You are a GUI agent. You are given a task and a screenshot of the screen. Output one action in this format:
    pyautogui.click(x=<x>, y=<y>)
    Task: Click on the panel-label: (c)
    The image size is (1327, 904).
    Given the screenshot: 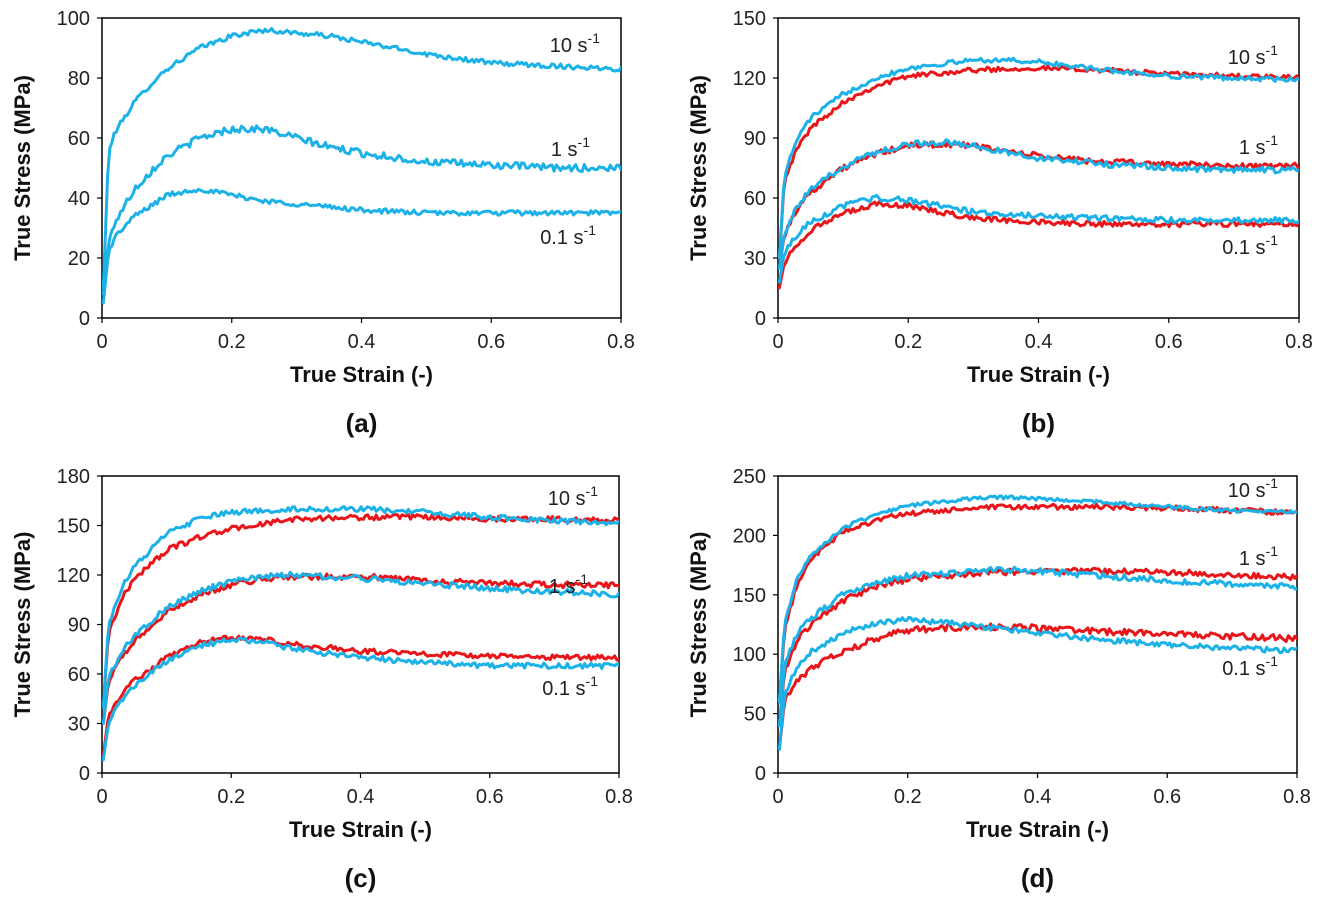 What is the action you would take?
    pyautogui.click(x=361, y=878)
    